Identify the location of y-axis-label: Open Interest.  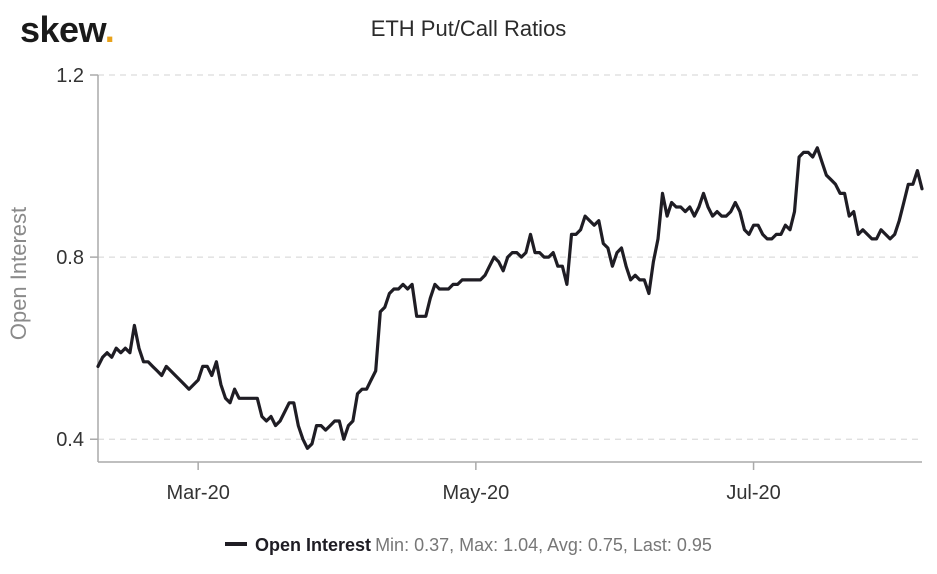
(18, 273).